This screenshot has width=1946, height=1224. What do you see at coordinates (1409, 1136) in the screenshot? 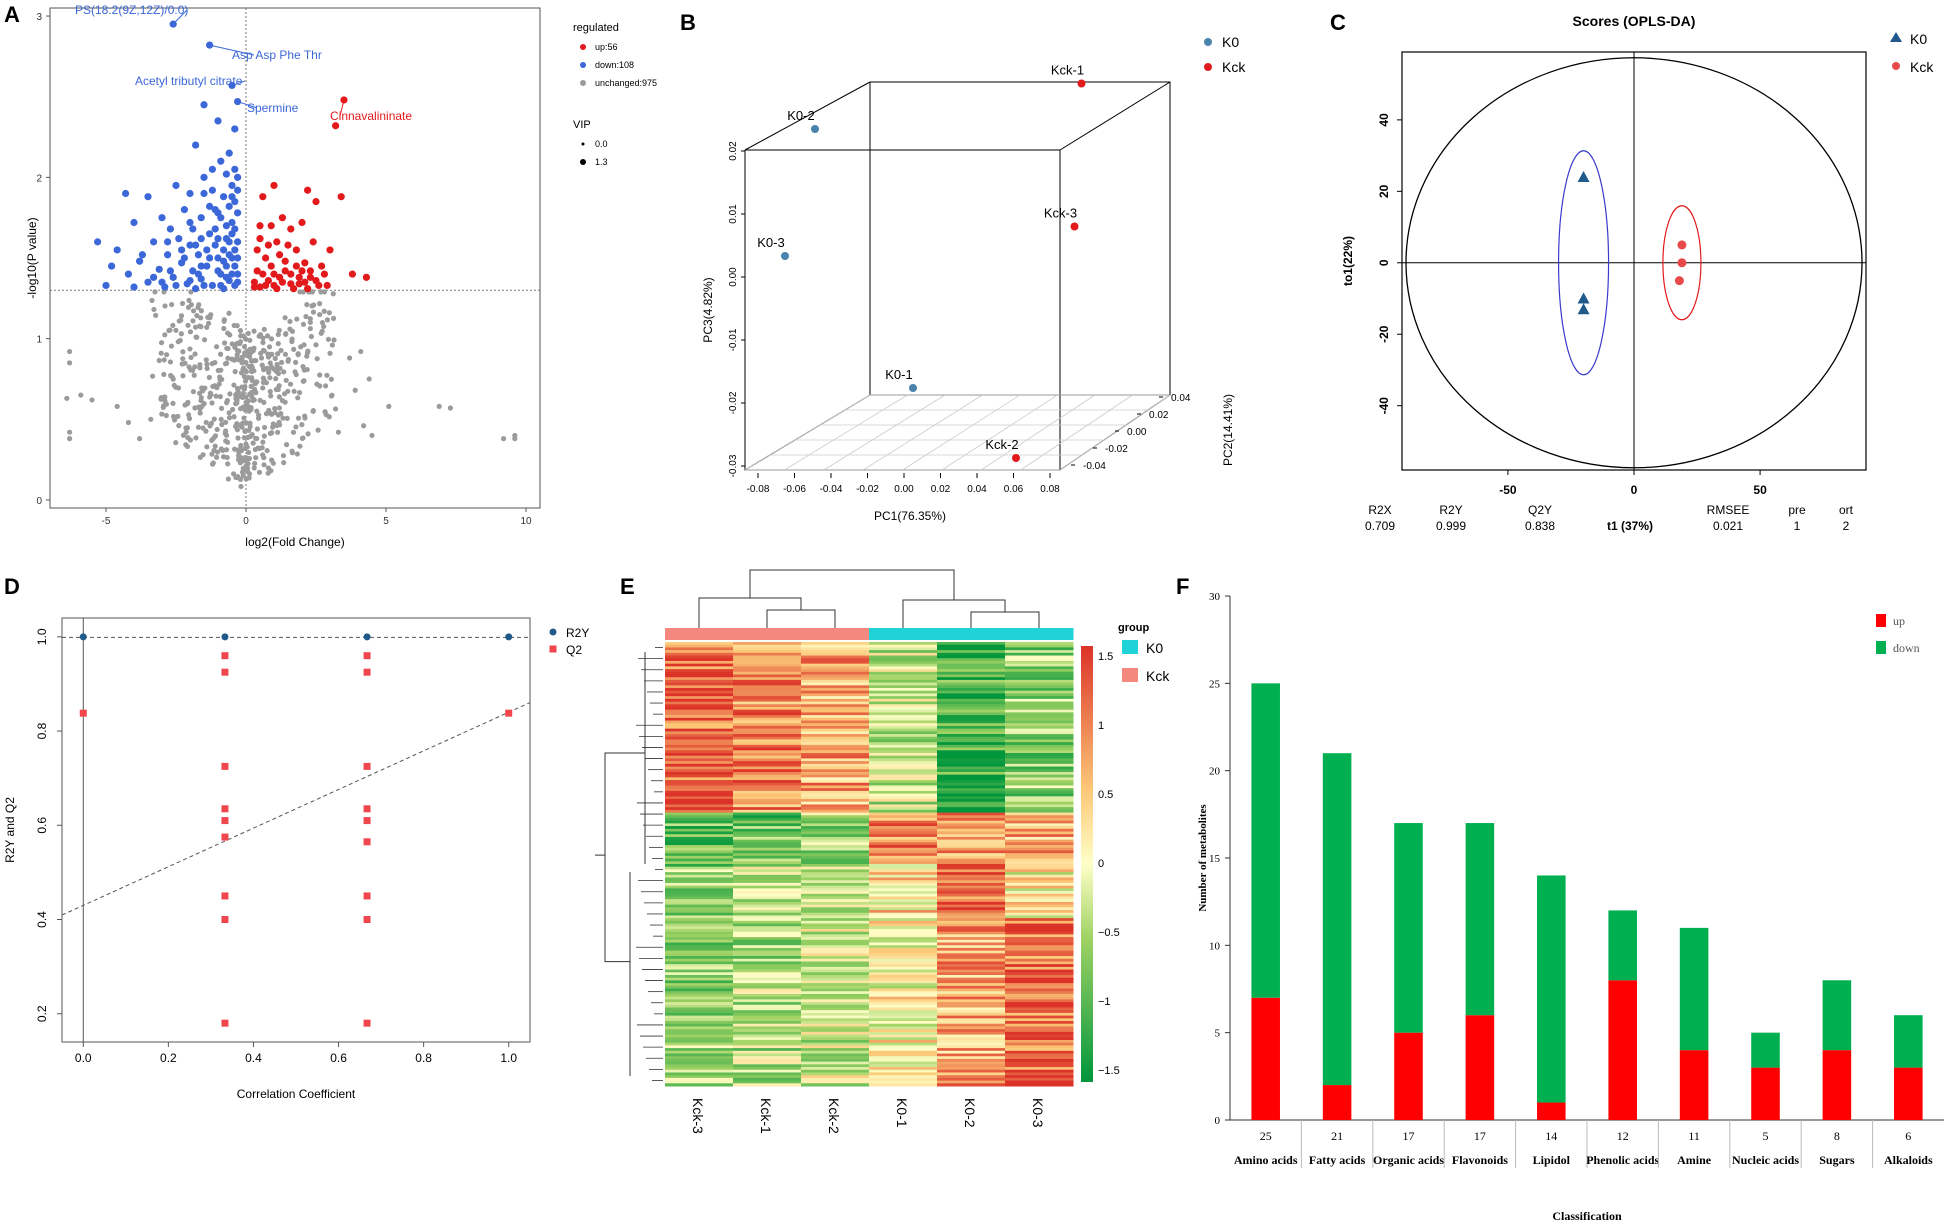
I see `category-total: 17` at bounding box center [1409, 1136].